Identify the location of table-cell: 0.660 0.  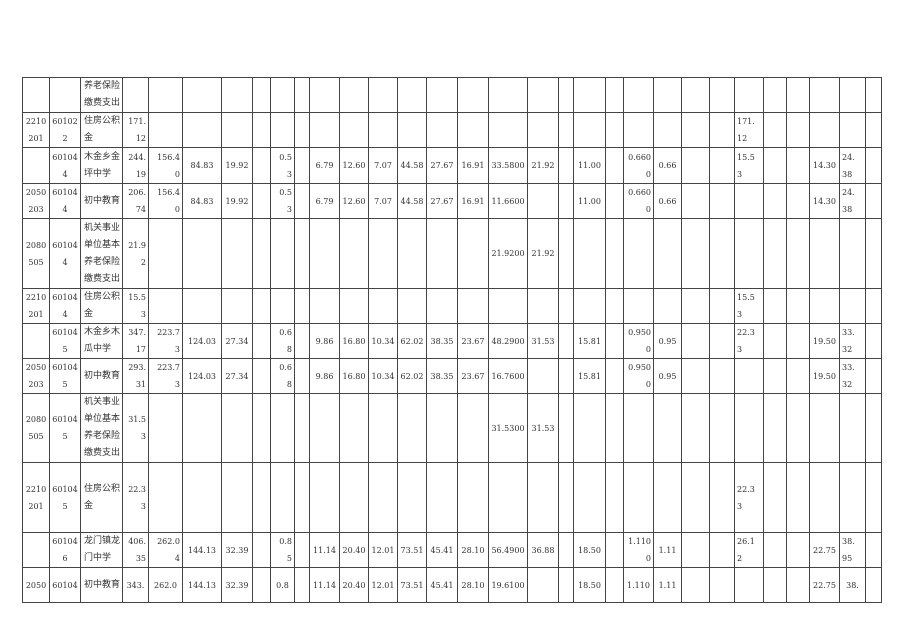
(638, 201).